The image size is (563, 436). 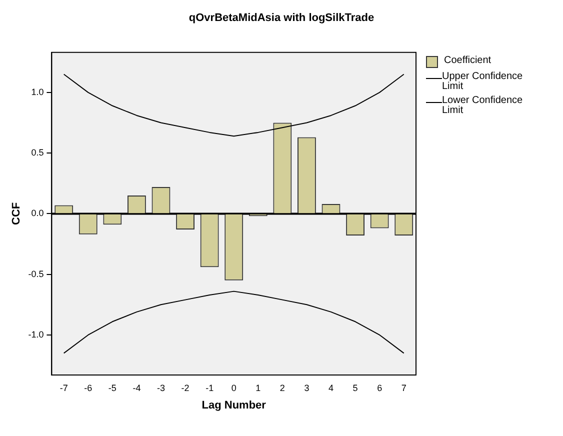 I want to click on x-tick-label: -1, so click(x=210, y=387).